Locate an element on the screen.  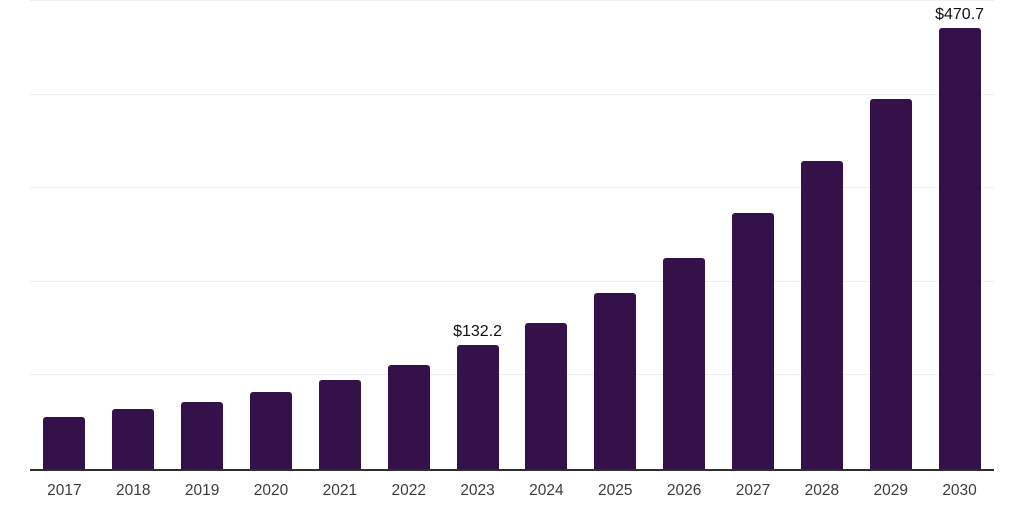
x-tick-label: 2025 is located at coordinates (615, 490).